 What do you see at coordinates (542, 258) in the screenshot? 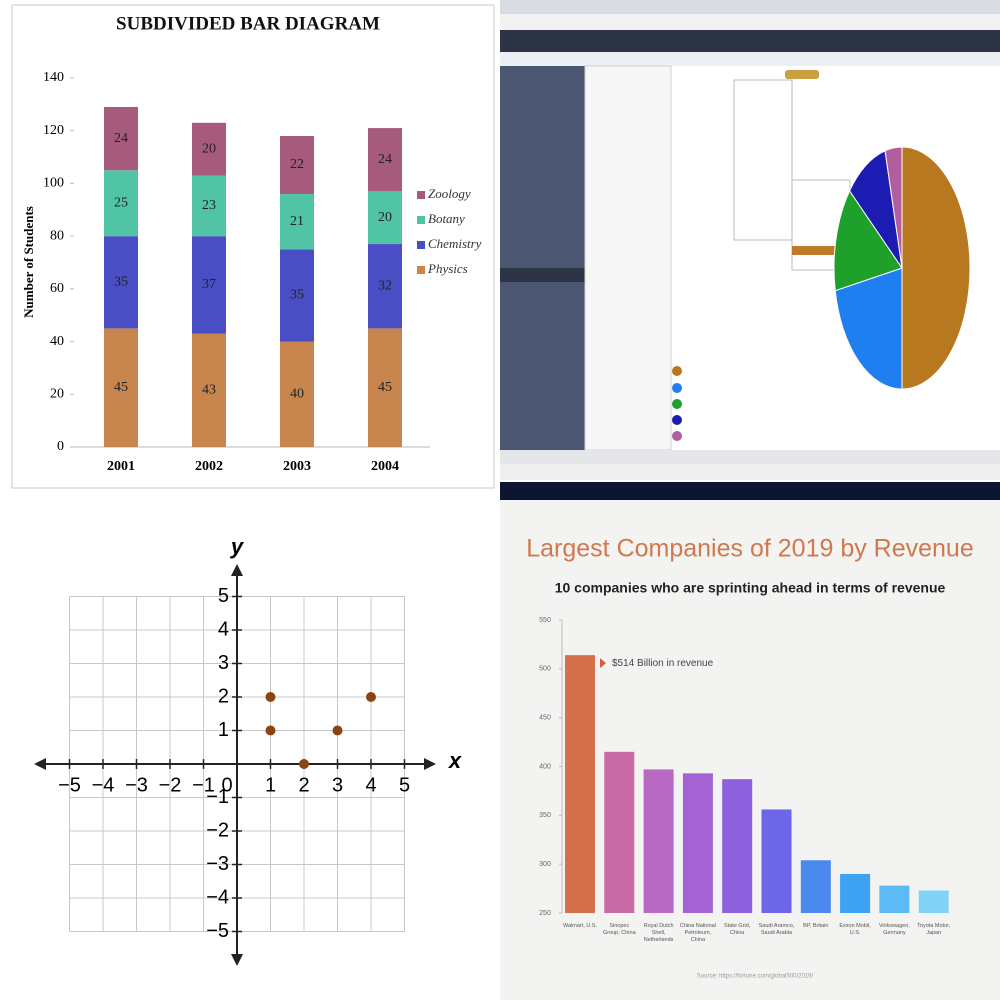
I see `sidebar` at bounding box center [542, 258].